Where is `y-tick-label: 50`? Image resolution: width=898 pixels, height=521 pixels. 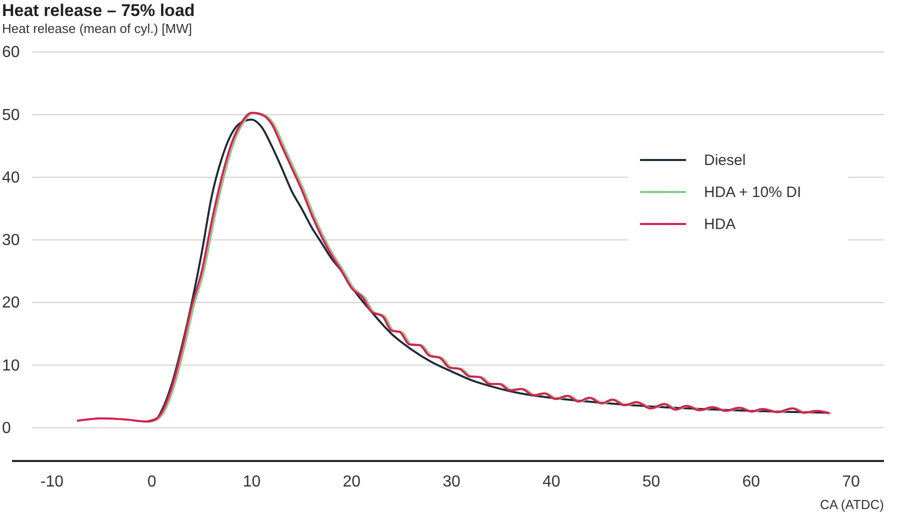
y-tick-label: 50 is located at coordinates (11, 115).